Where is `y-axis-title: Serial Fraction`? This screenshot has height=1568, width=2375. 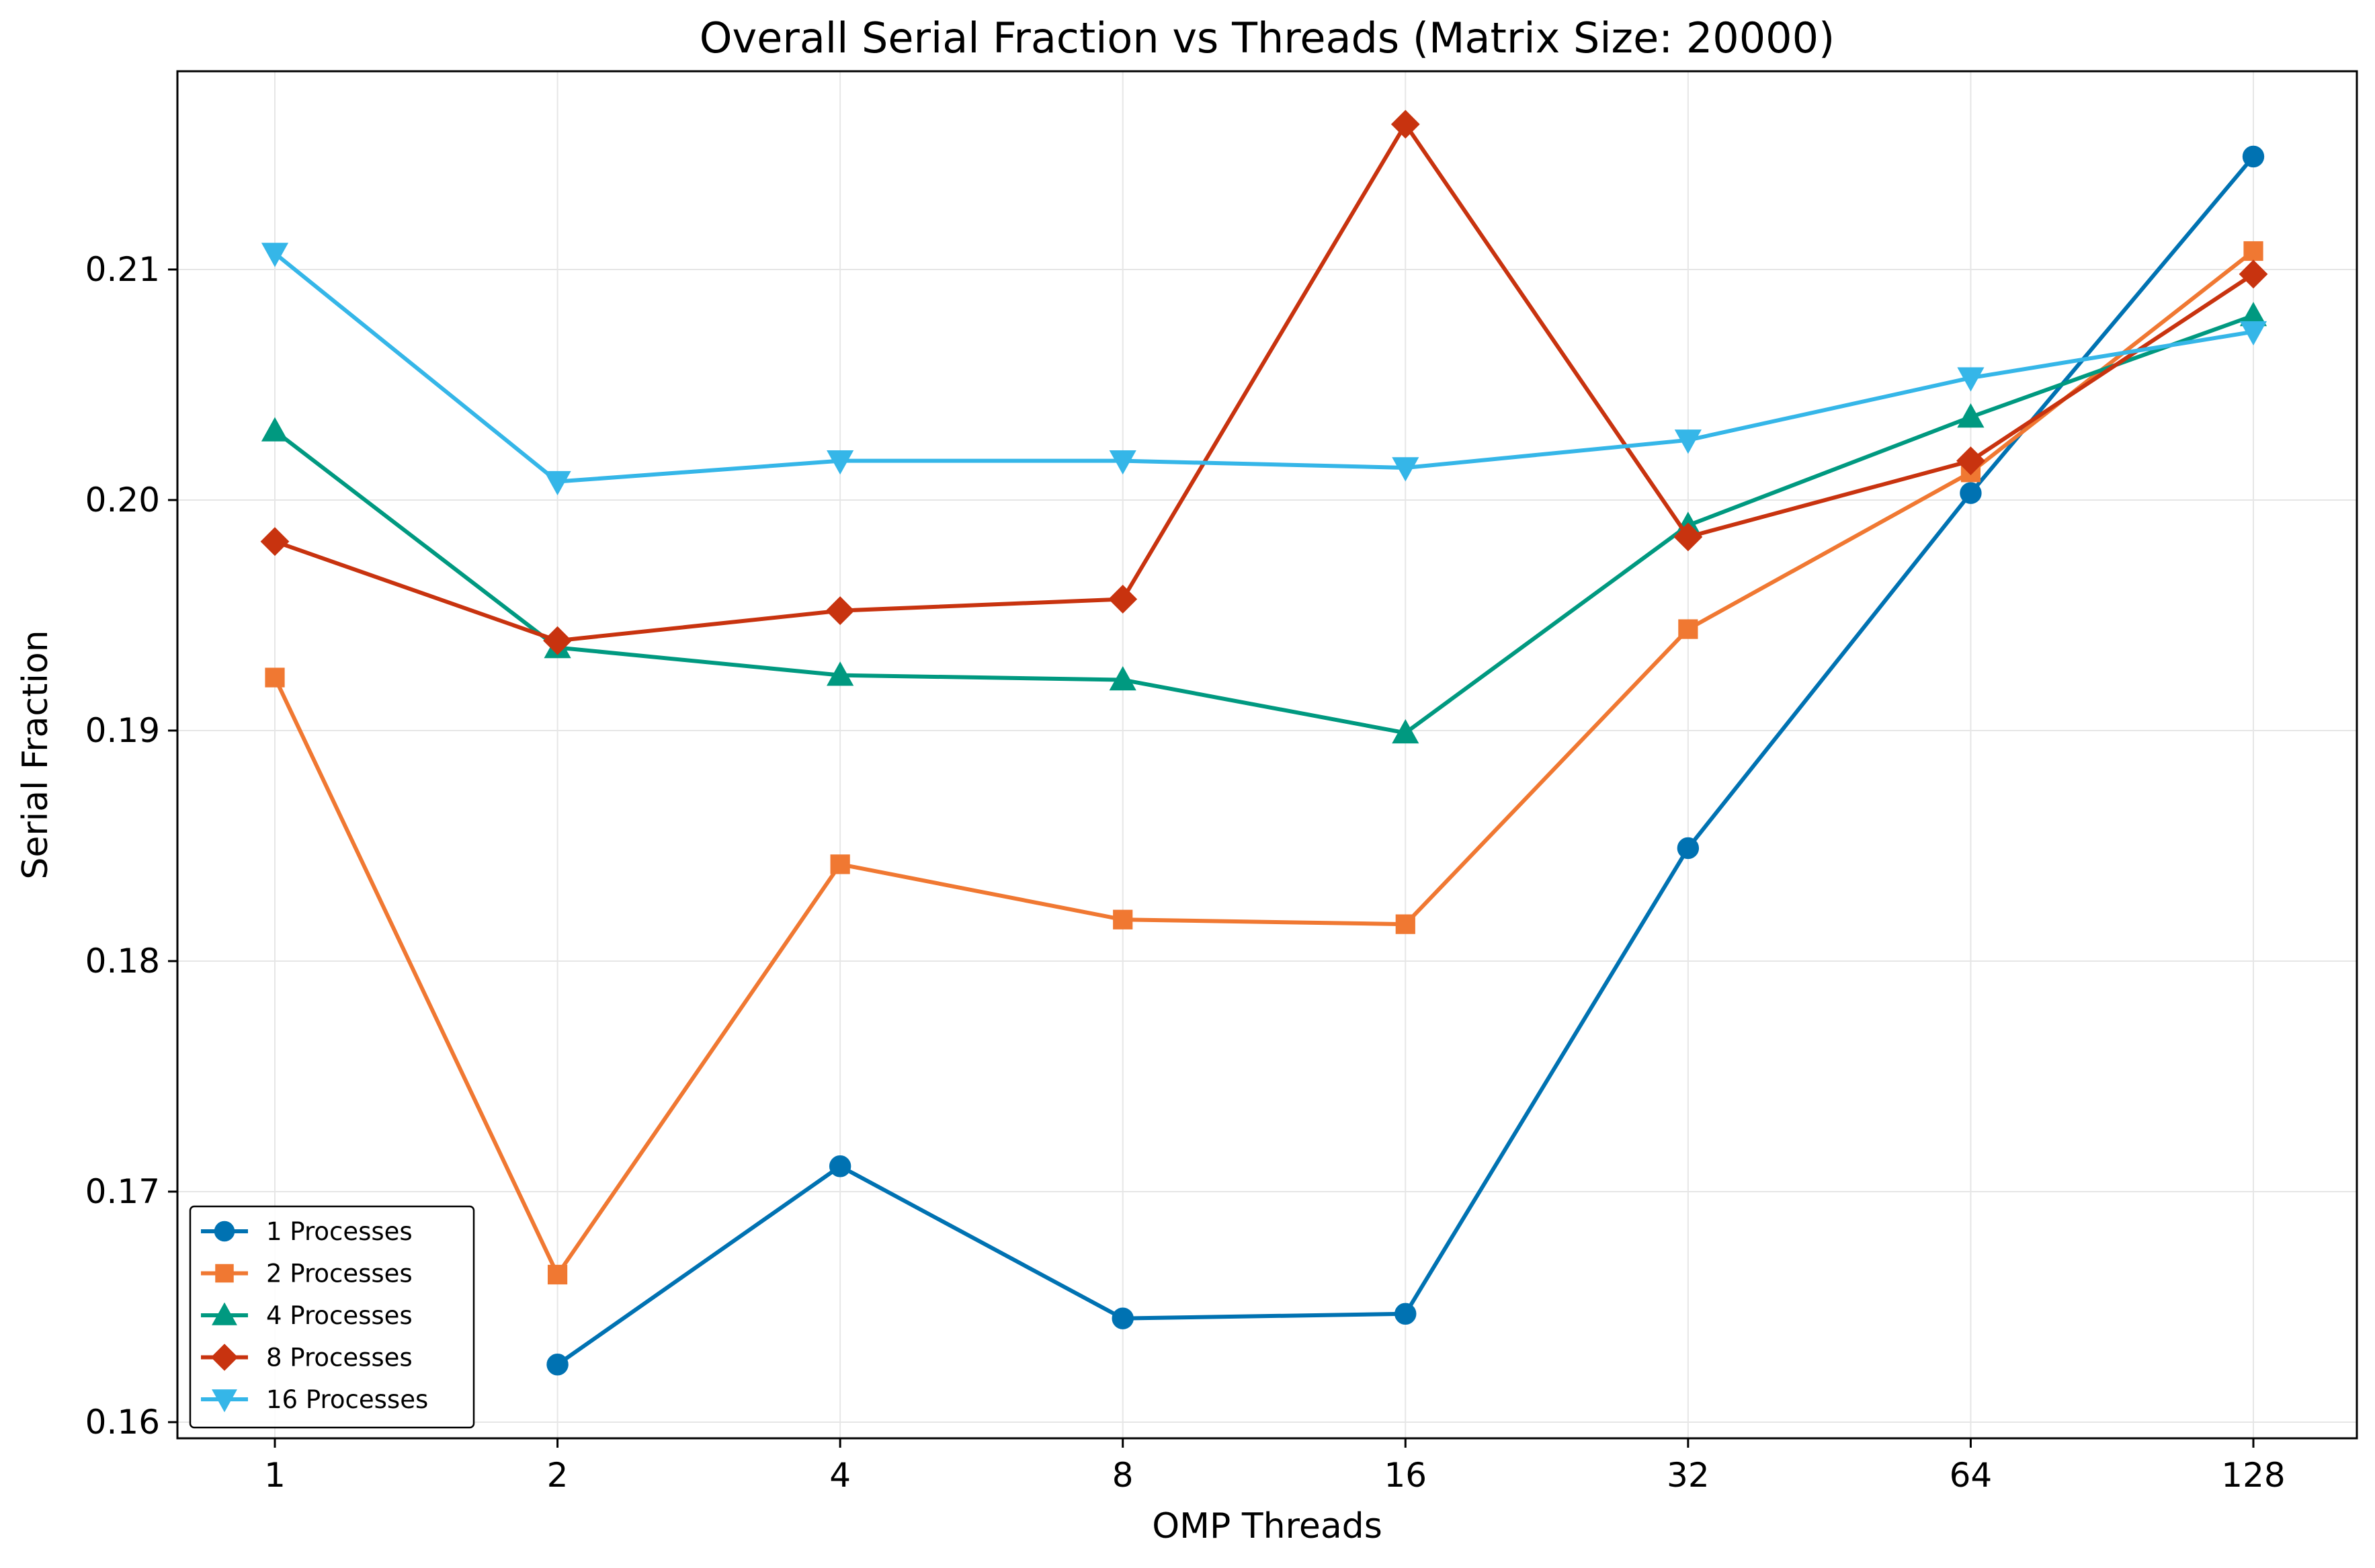 y-axis-title: Serial Fraction is located at coordinates (35, 754).